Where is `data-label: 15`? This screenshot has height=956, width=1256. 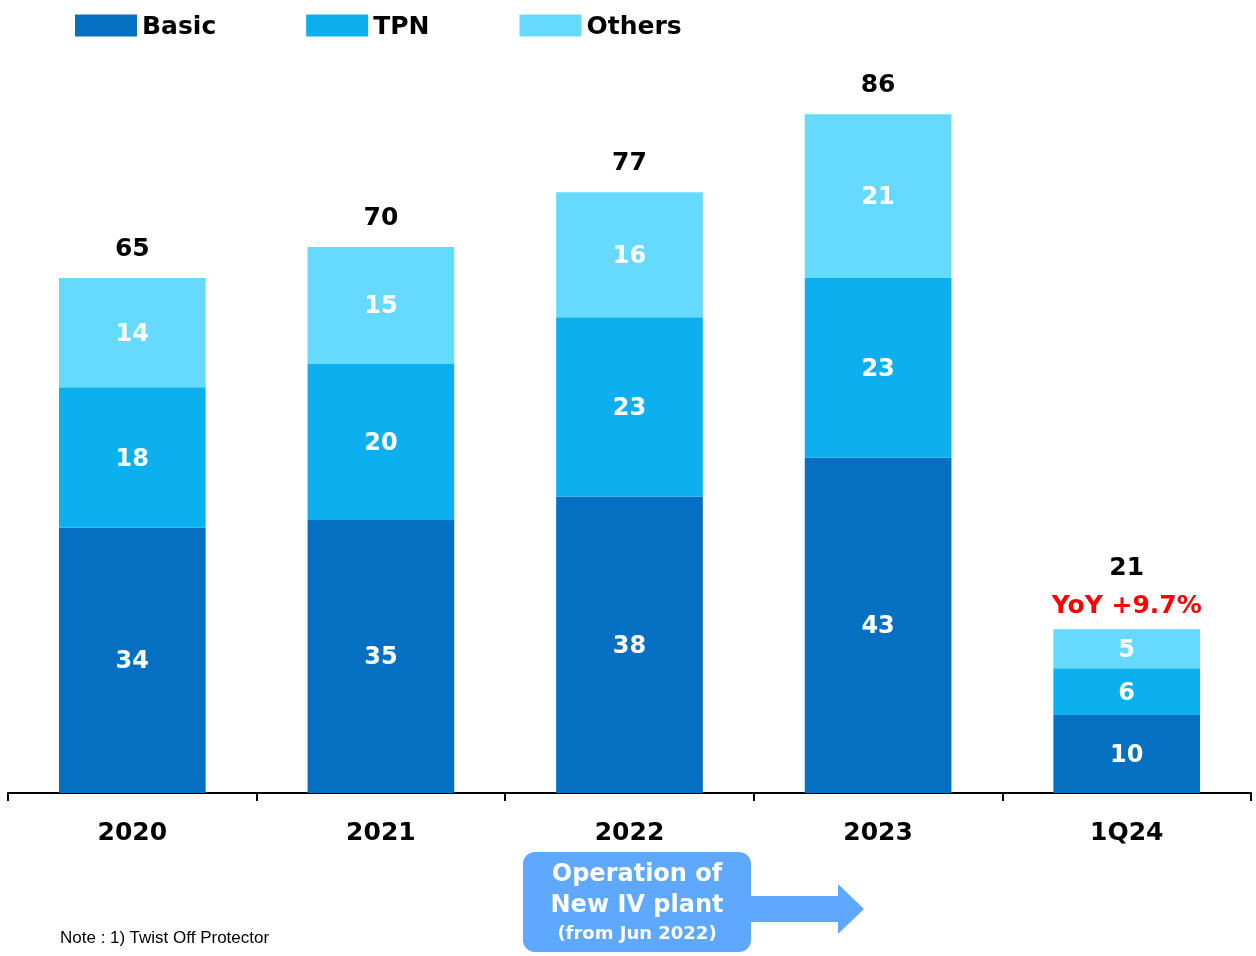 data-label: 15 is located at coordinates (381, 305).